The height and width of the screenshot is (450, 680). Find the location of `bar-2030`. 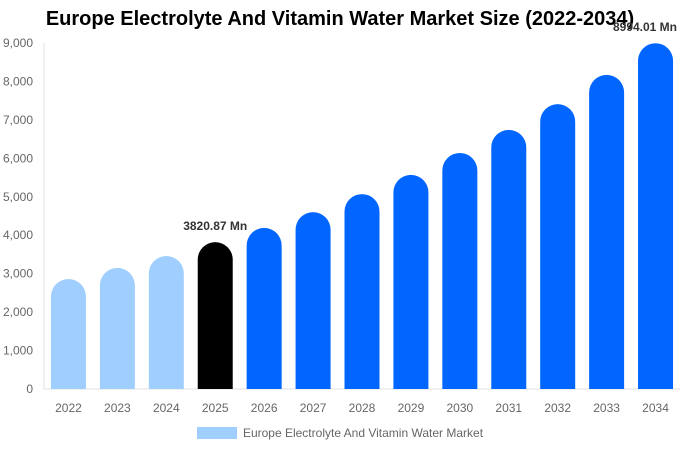

bar-2030 is located at coordinates (460, 270).